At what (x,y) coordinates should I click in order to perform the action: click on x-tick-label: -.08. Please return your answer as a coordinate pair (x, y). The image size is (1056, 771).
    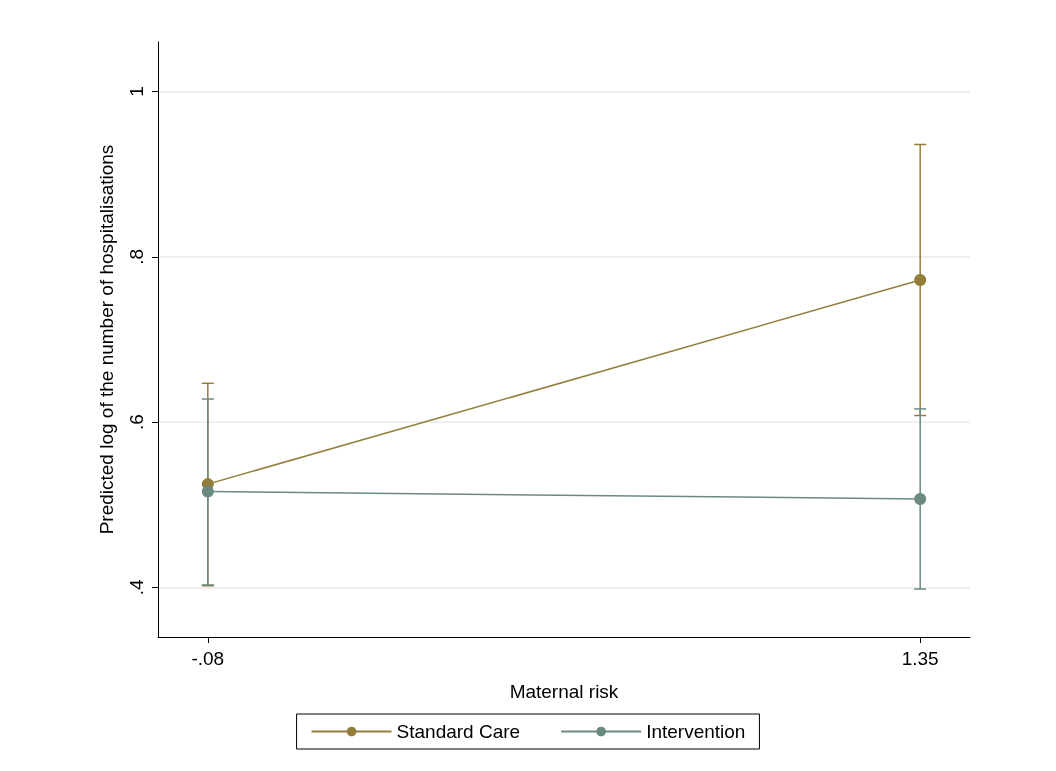
    Looking at the image, I should click on (208, 658).